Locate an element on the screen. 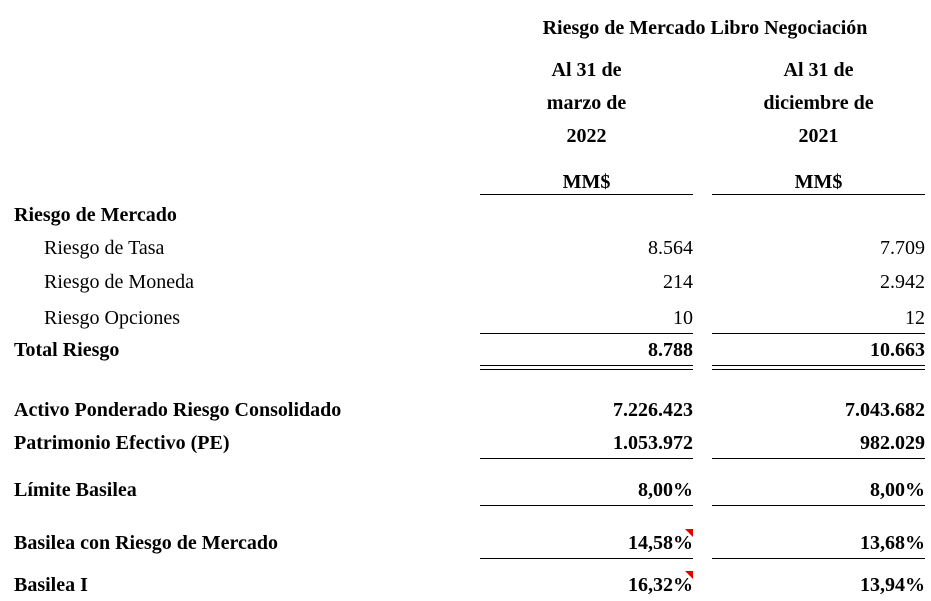 The height and width of the screenshot is (601, 931). row-label: Límite Basilea is located at coordinates (75, 490).